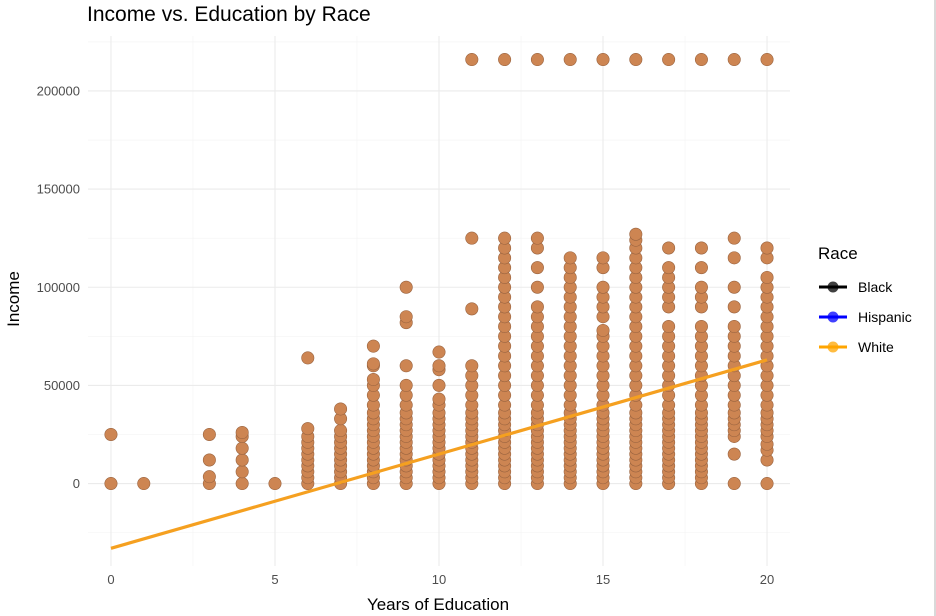 This screenshot has width=936, height=616. What do you see at coordinates (438, 604) in the screenshot?
I see `x-axis-title: Years of Education` at bounding box center [438, 604].